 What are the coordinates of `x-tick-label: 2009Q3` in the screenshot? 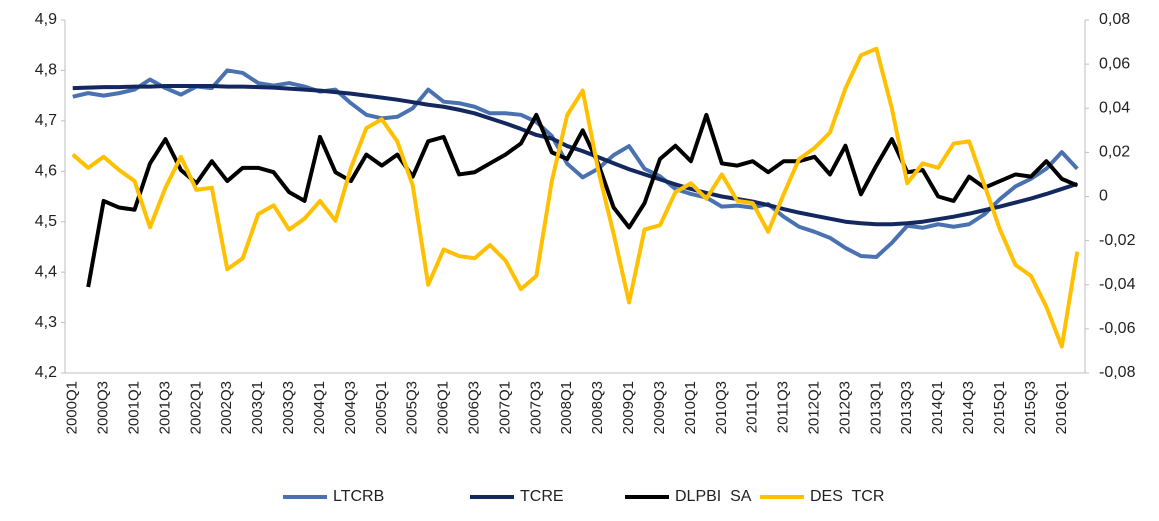 It's located at (659, 407).